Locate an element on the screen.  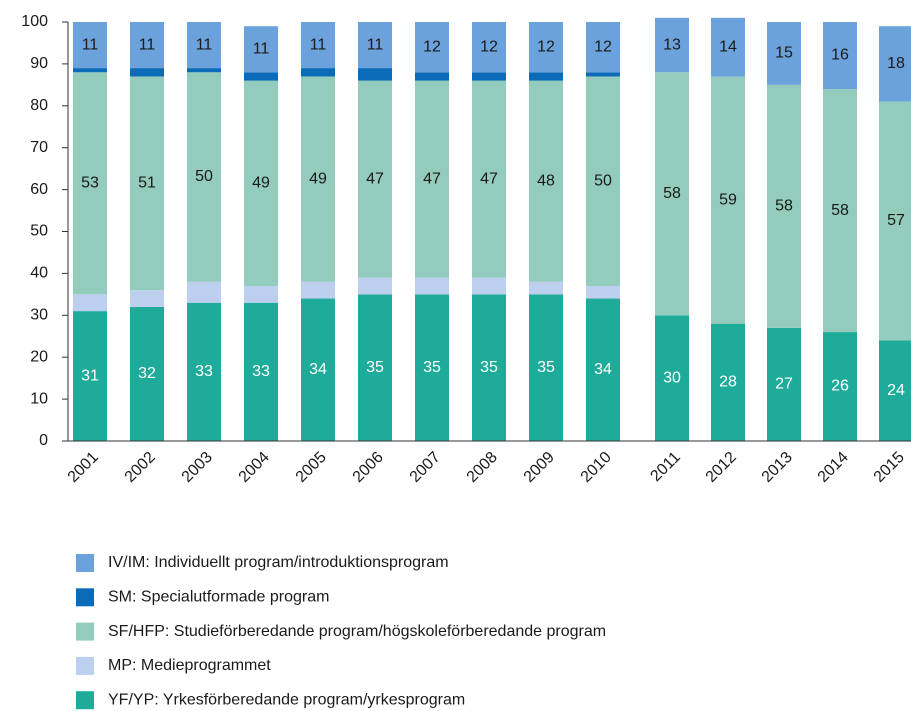
data-label: 51 is located at coordinates (147, 183).